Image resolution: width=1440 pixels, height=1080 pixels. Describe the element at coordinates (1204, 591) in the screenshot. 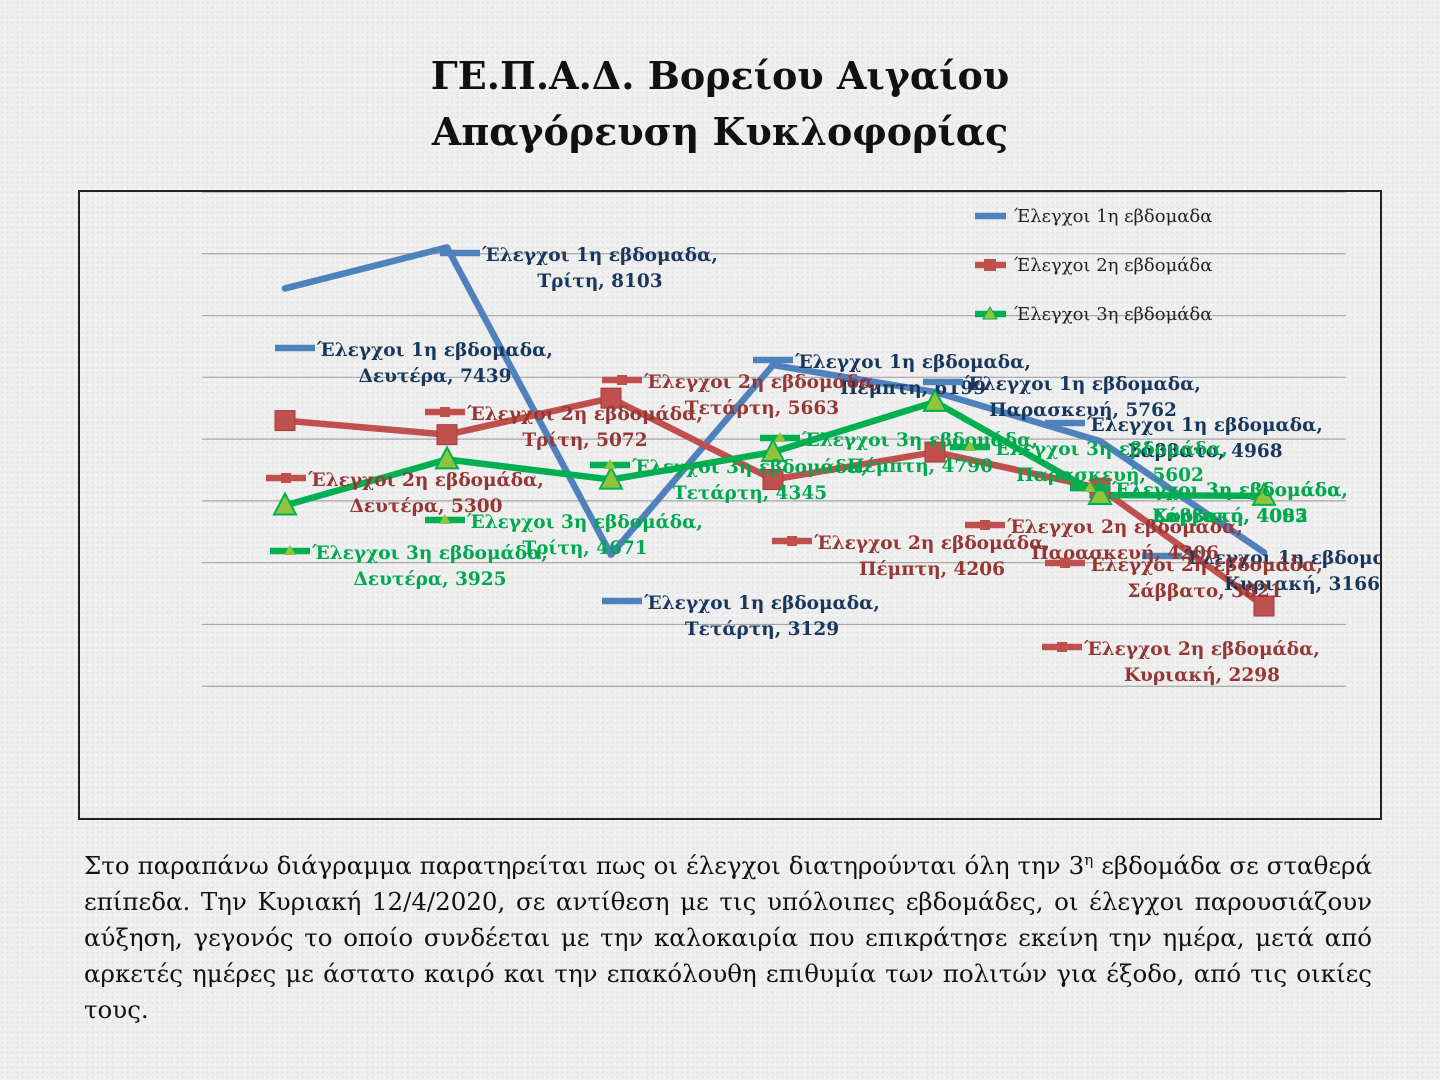

I see `data-label: Σάββατο, 3821` at that location.